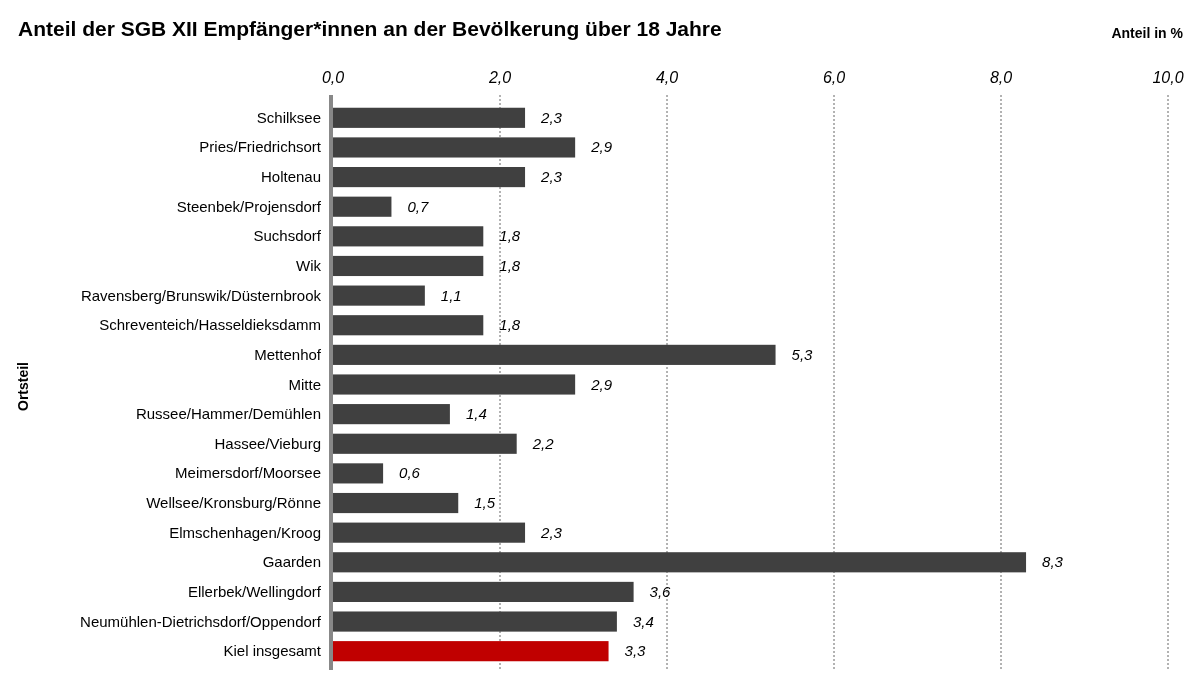  I want to click on x-tick-label: 10,0, so click(1168, 77).